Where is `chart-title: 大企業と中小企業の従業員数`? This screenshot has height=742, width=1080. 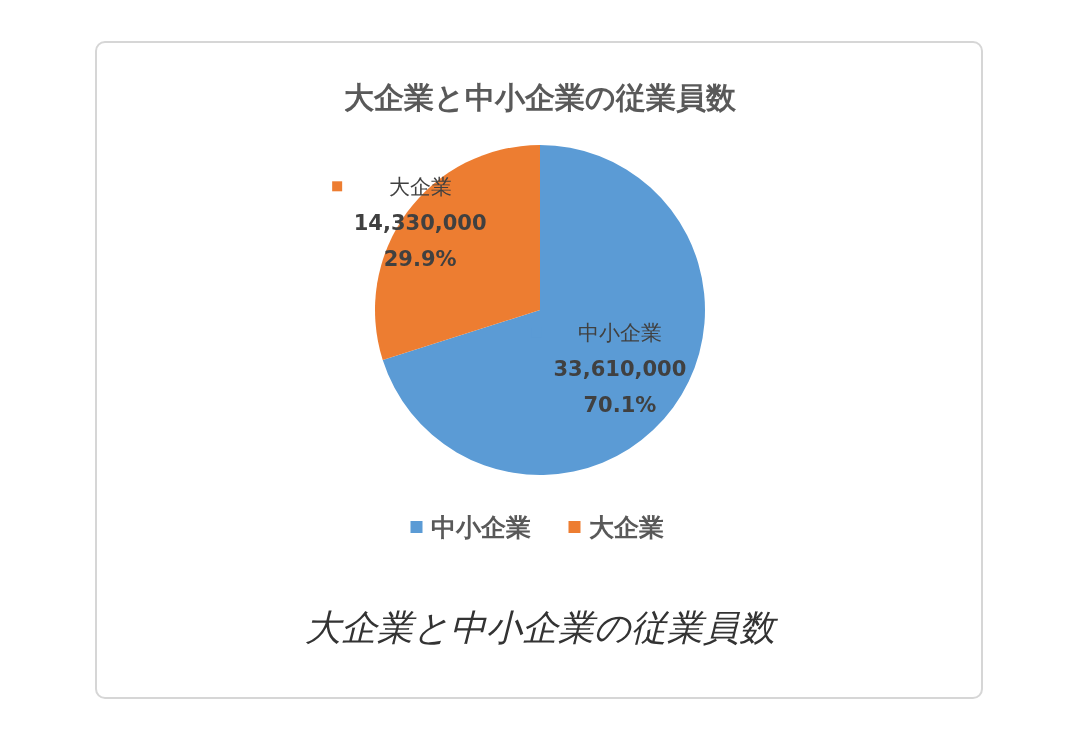
chart-title: 大企業と中小企業の従業員数 is located at coordinates (540, 97).